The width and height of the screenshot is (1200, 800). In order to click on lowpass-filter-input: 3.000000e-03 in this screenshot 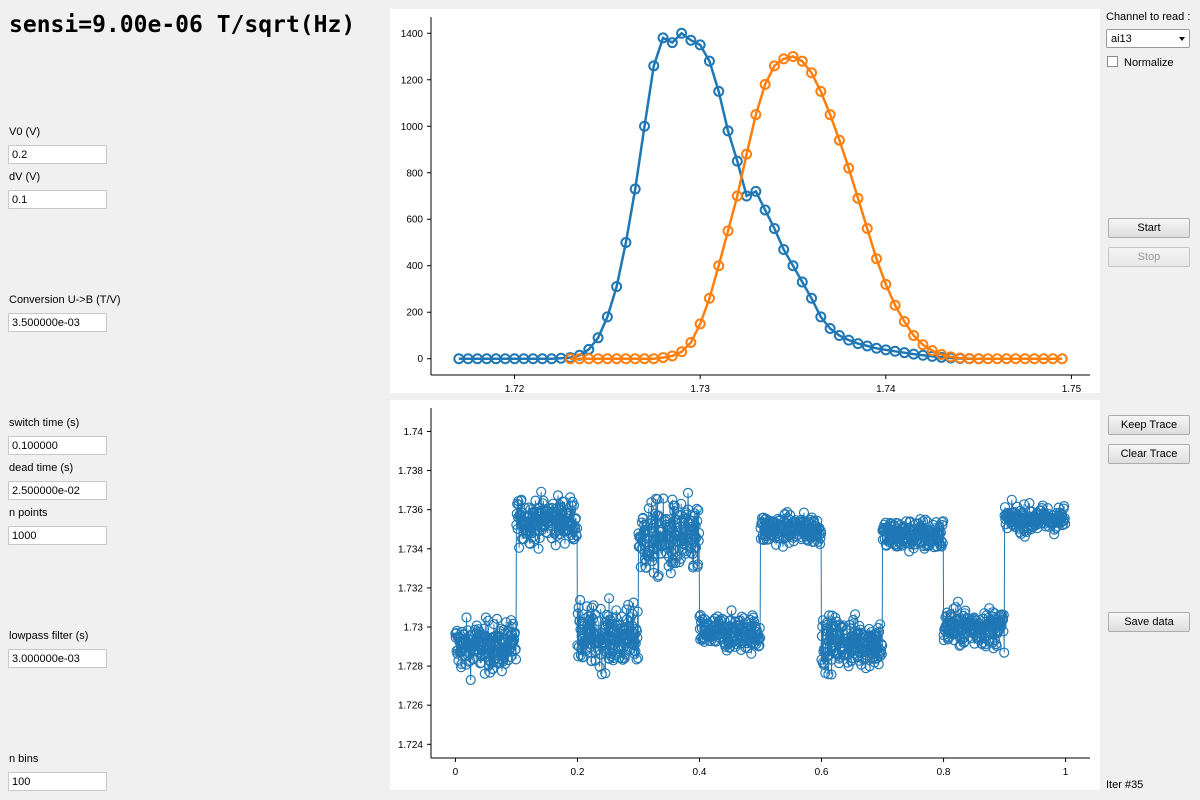, I will do `click(57, 658)`.